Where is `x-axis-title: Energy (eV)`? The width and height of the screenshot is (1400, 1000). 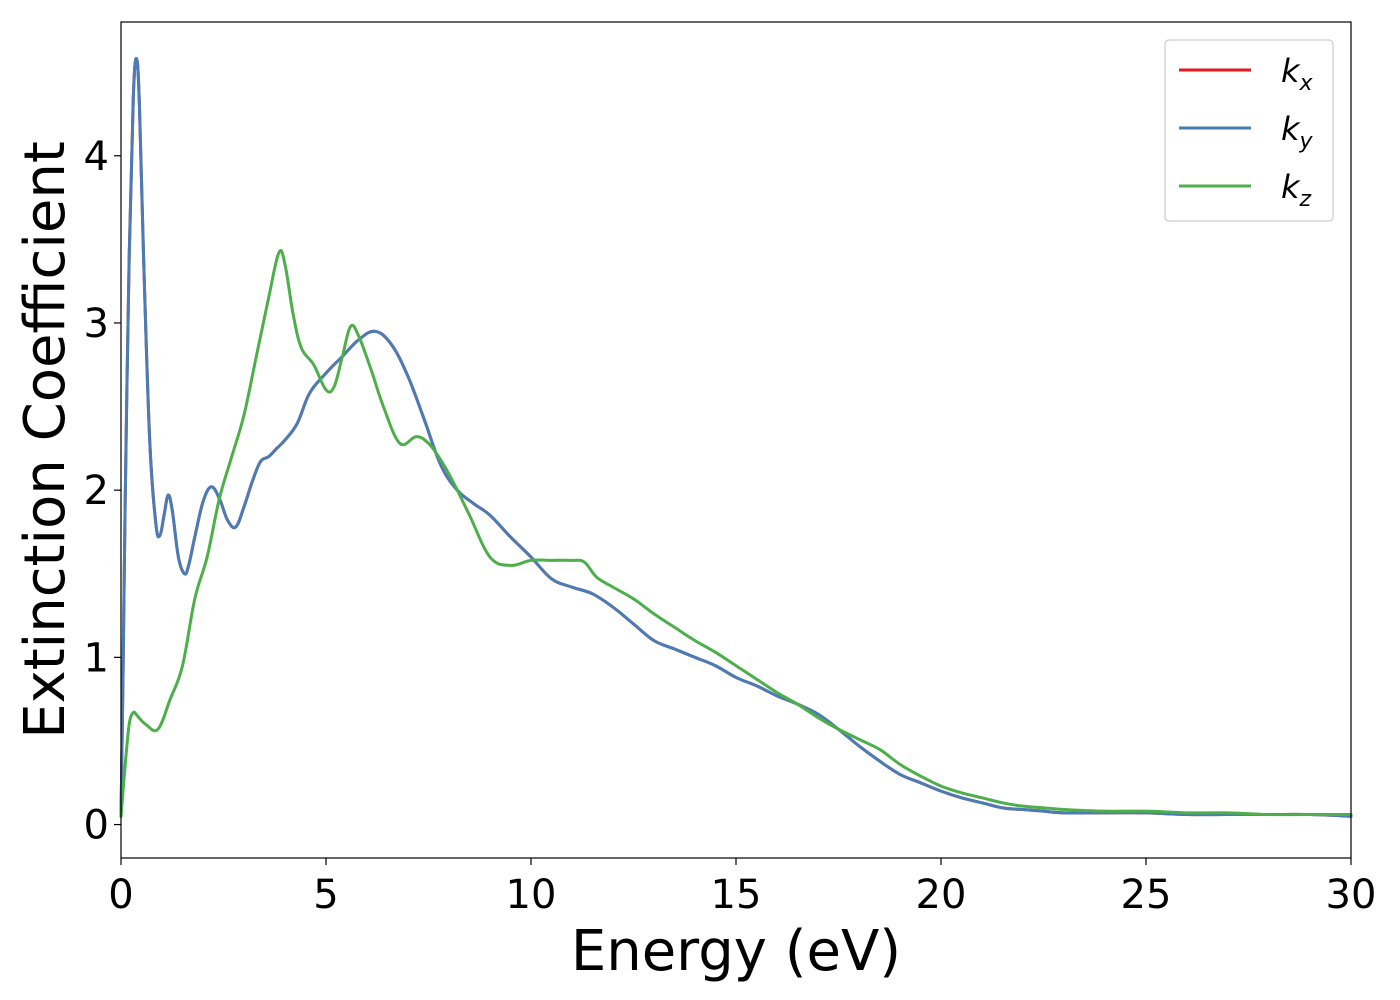 x-axis-title: Energy (eV) is located at coordinates (736, 951).